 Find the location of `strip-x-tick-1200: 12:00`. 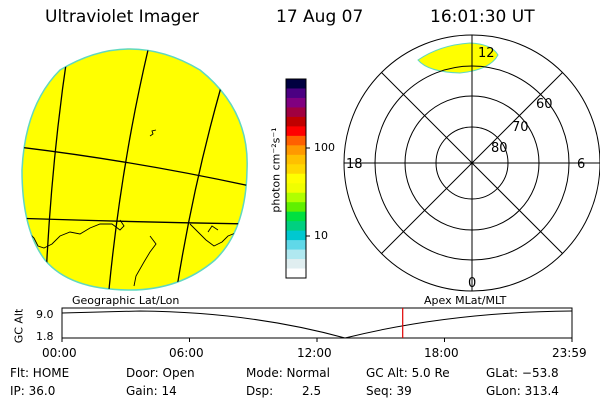

strip-x-tick-1200: 12:00 is located at coordinates (314, 353).